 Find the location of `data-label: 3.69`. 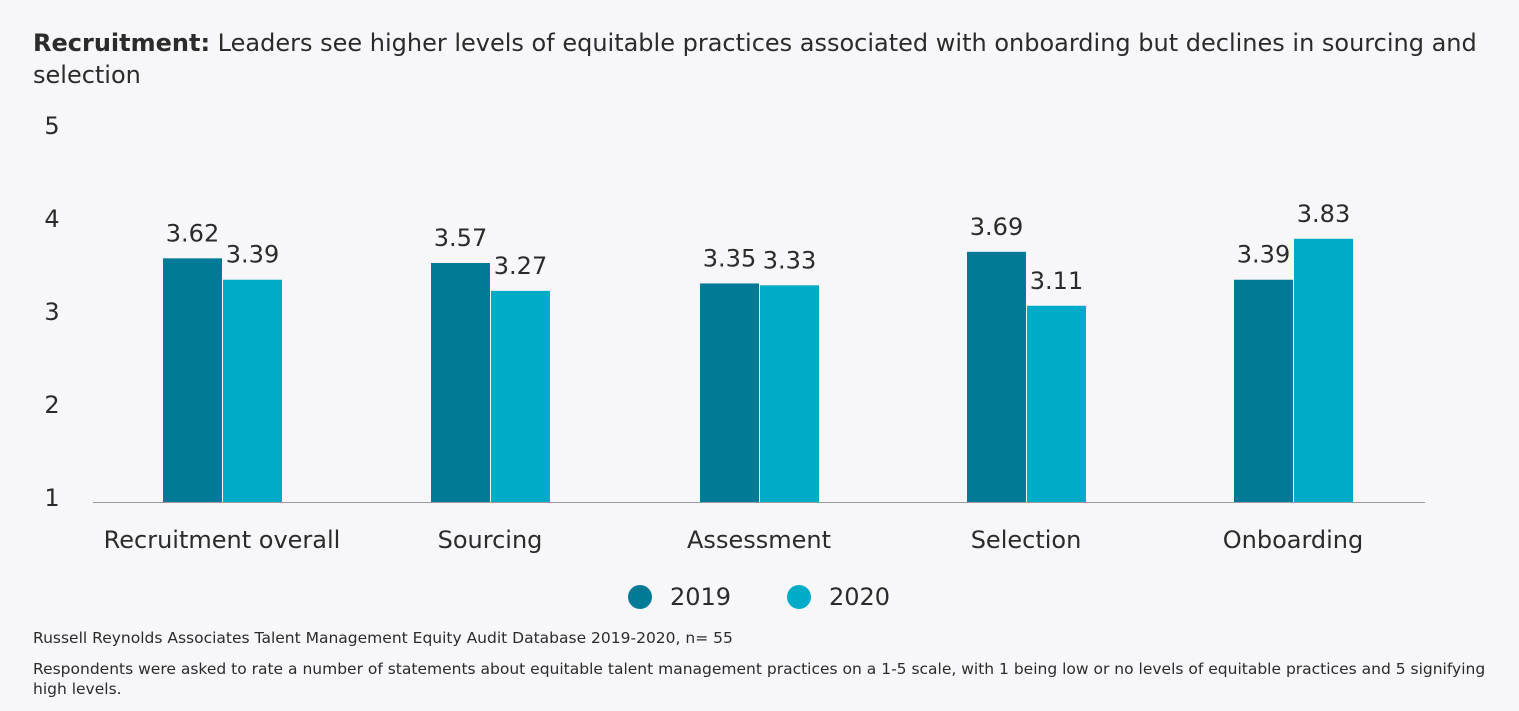

data-label: 3.69 is located at coordinates (996, 227).